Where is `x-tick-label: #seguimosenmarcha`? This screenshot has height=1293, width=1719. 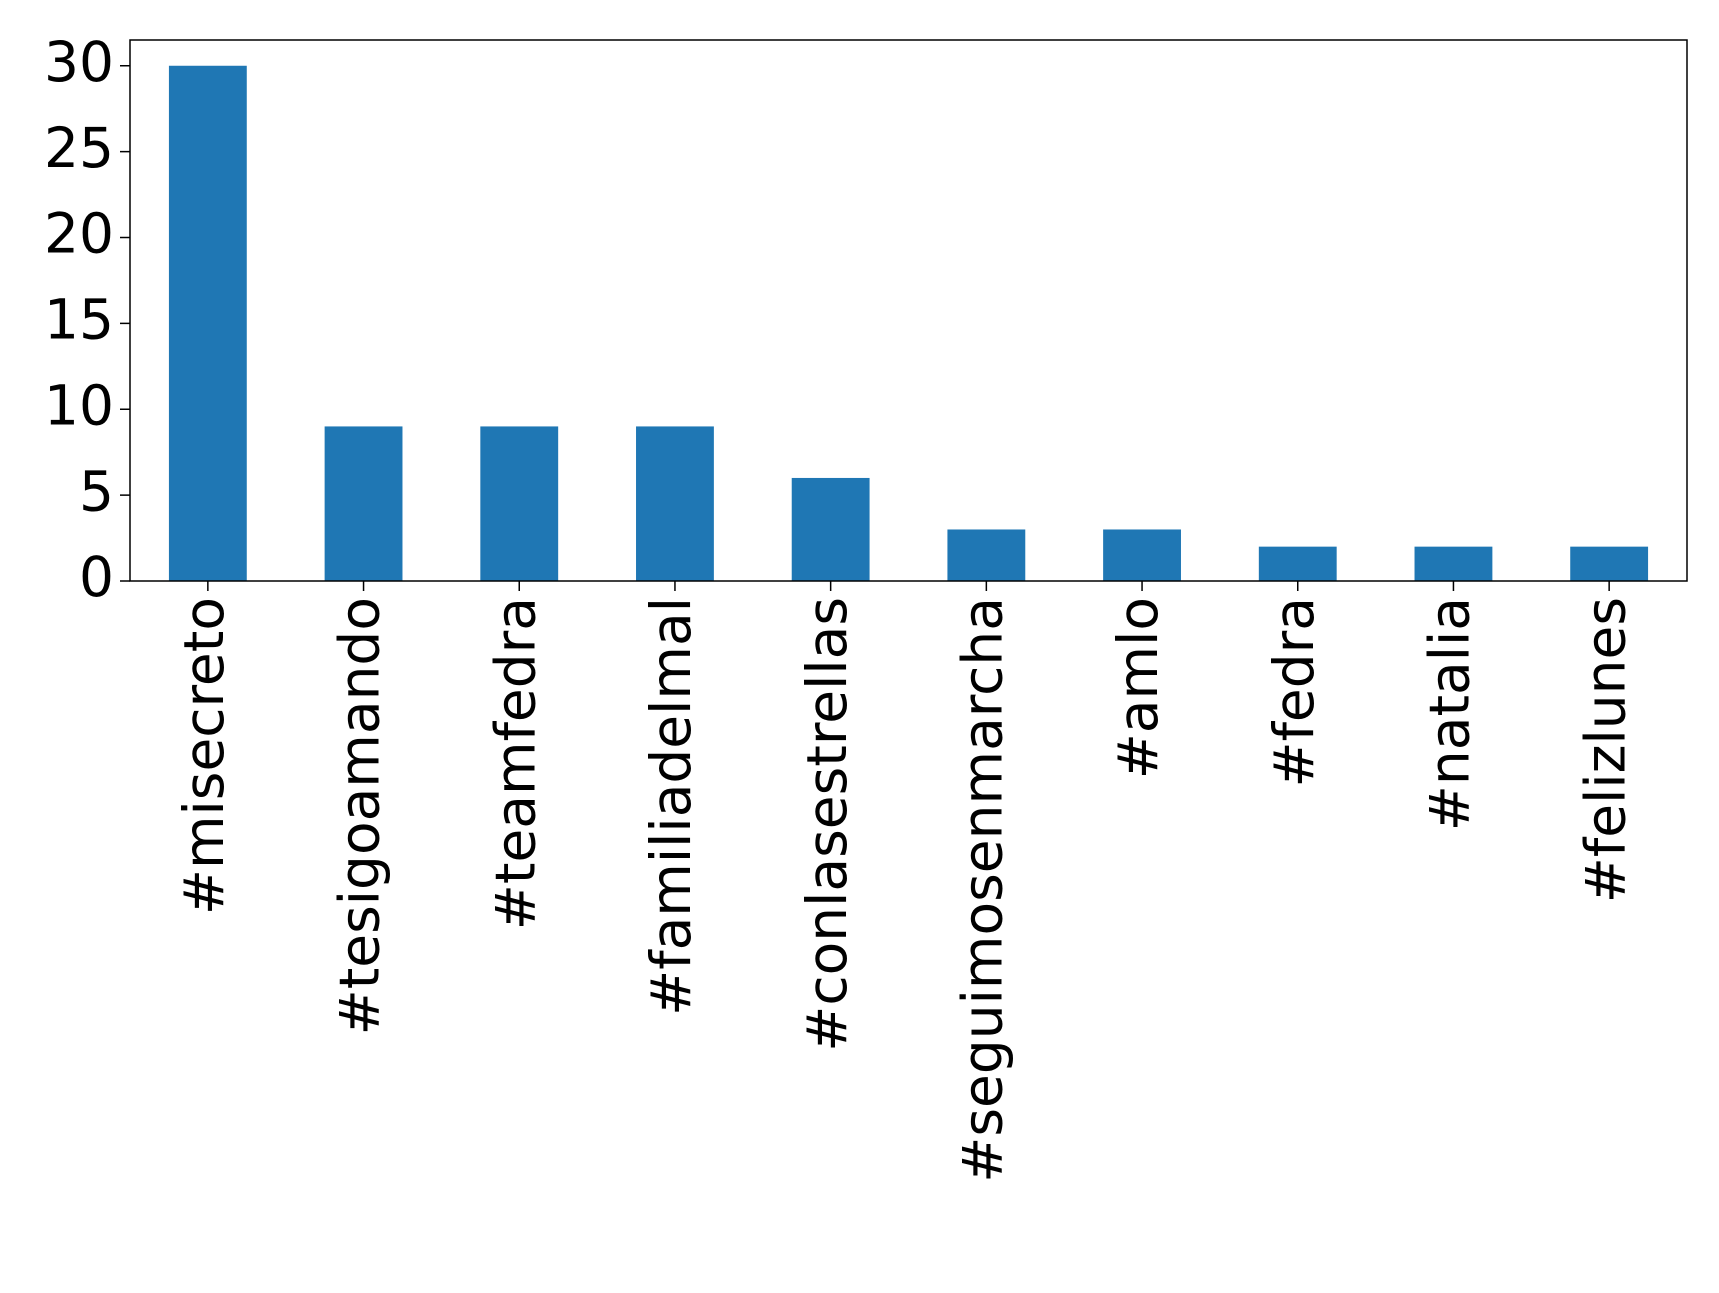 x-tick-label: #seguimosenmarcha is located at coordinates (982, 890).